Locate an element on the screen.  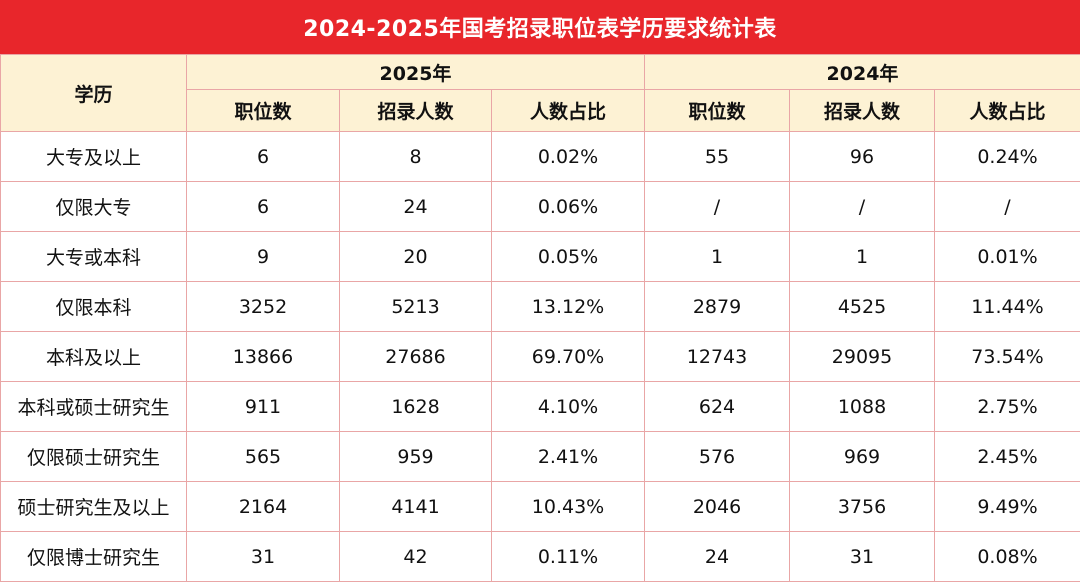
table-row: 仅限本科 3252 5213 13.12% 2879 4525 11.44% is located at coordinates (540, 306).